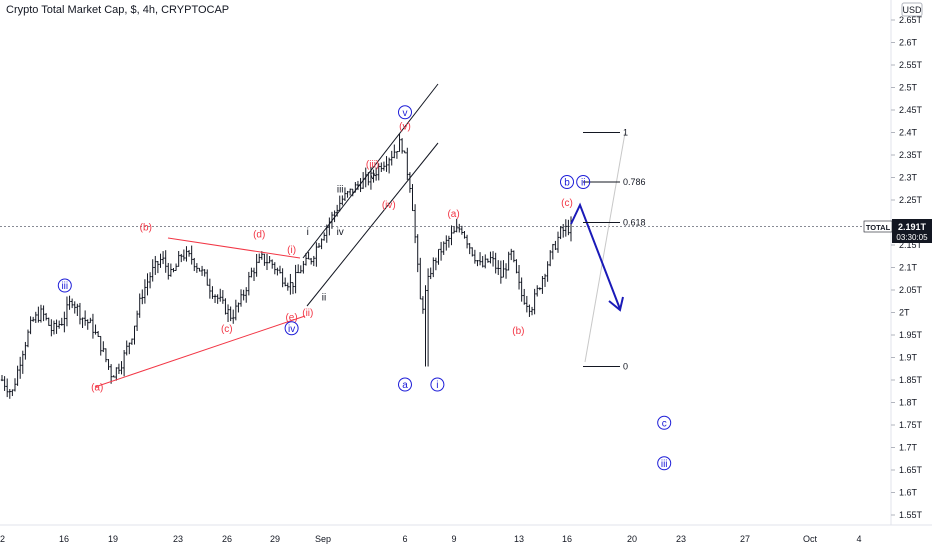 Image resolution: width=932 pixels, height=550 pixels. What do you see at coordinates (911, 20) in the screenshot?
I see `y-tick-label: 2.65T` at bounding box center [911, 20].